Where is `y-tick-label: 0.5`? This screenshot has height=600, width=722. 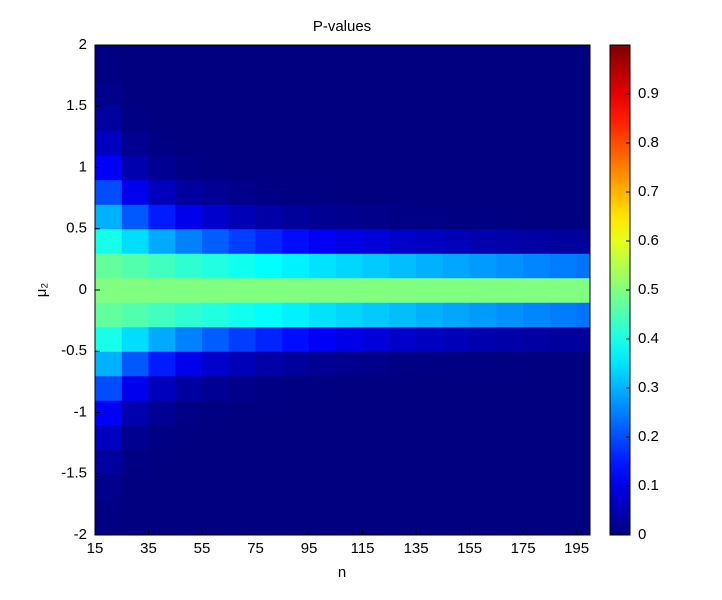
y-tick-label: 0.5 is located at coordinates (76, 228).